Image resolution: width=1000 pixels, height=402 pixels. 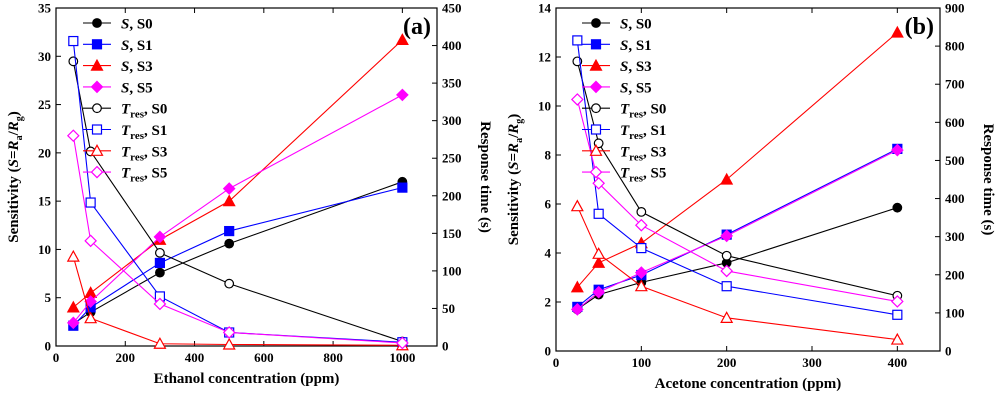 I want to click on y-tick-label: 5, so click(x=48, y=297).